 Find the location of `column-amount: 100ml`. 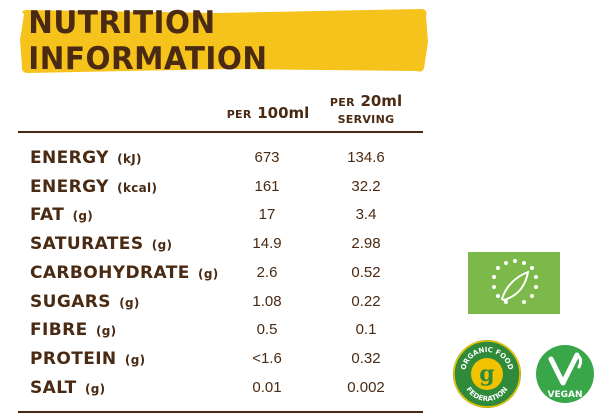

column-amount: 100ml is located at coordinates (283, 113).